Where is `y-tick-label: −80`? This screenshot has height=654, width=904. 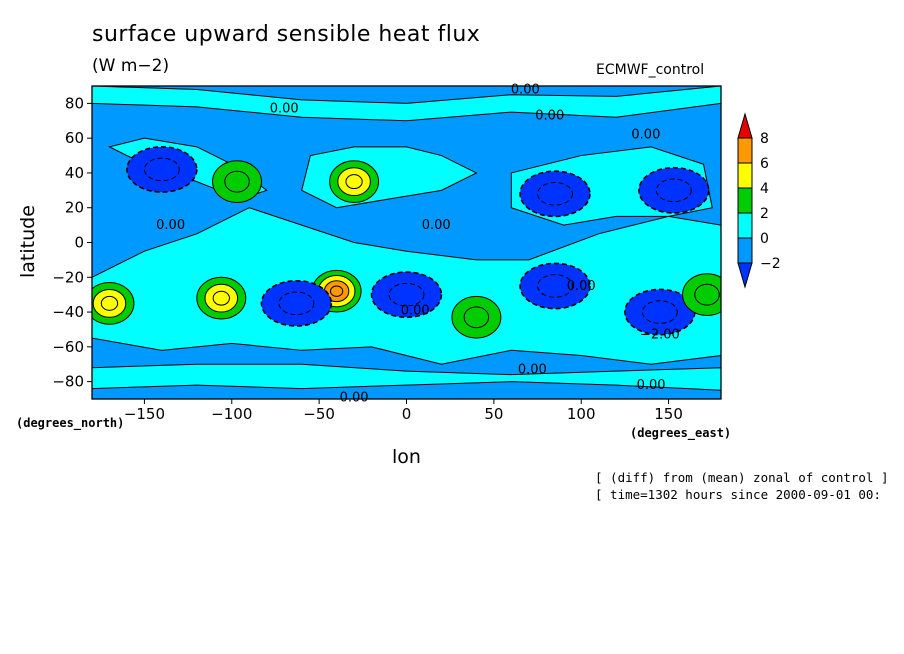
y-tick-label: −80 is located at coordinates (68, 382).